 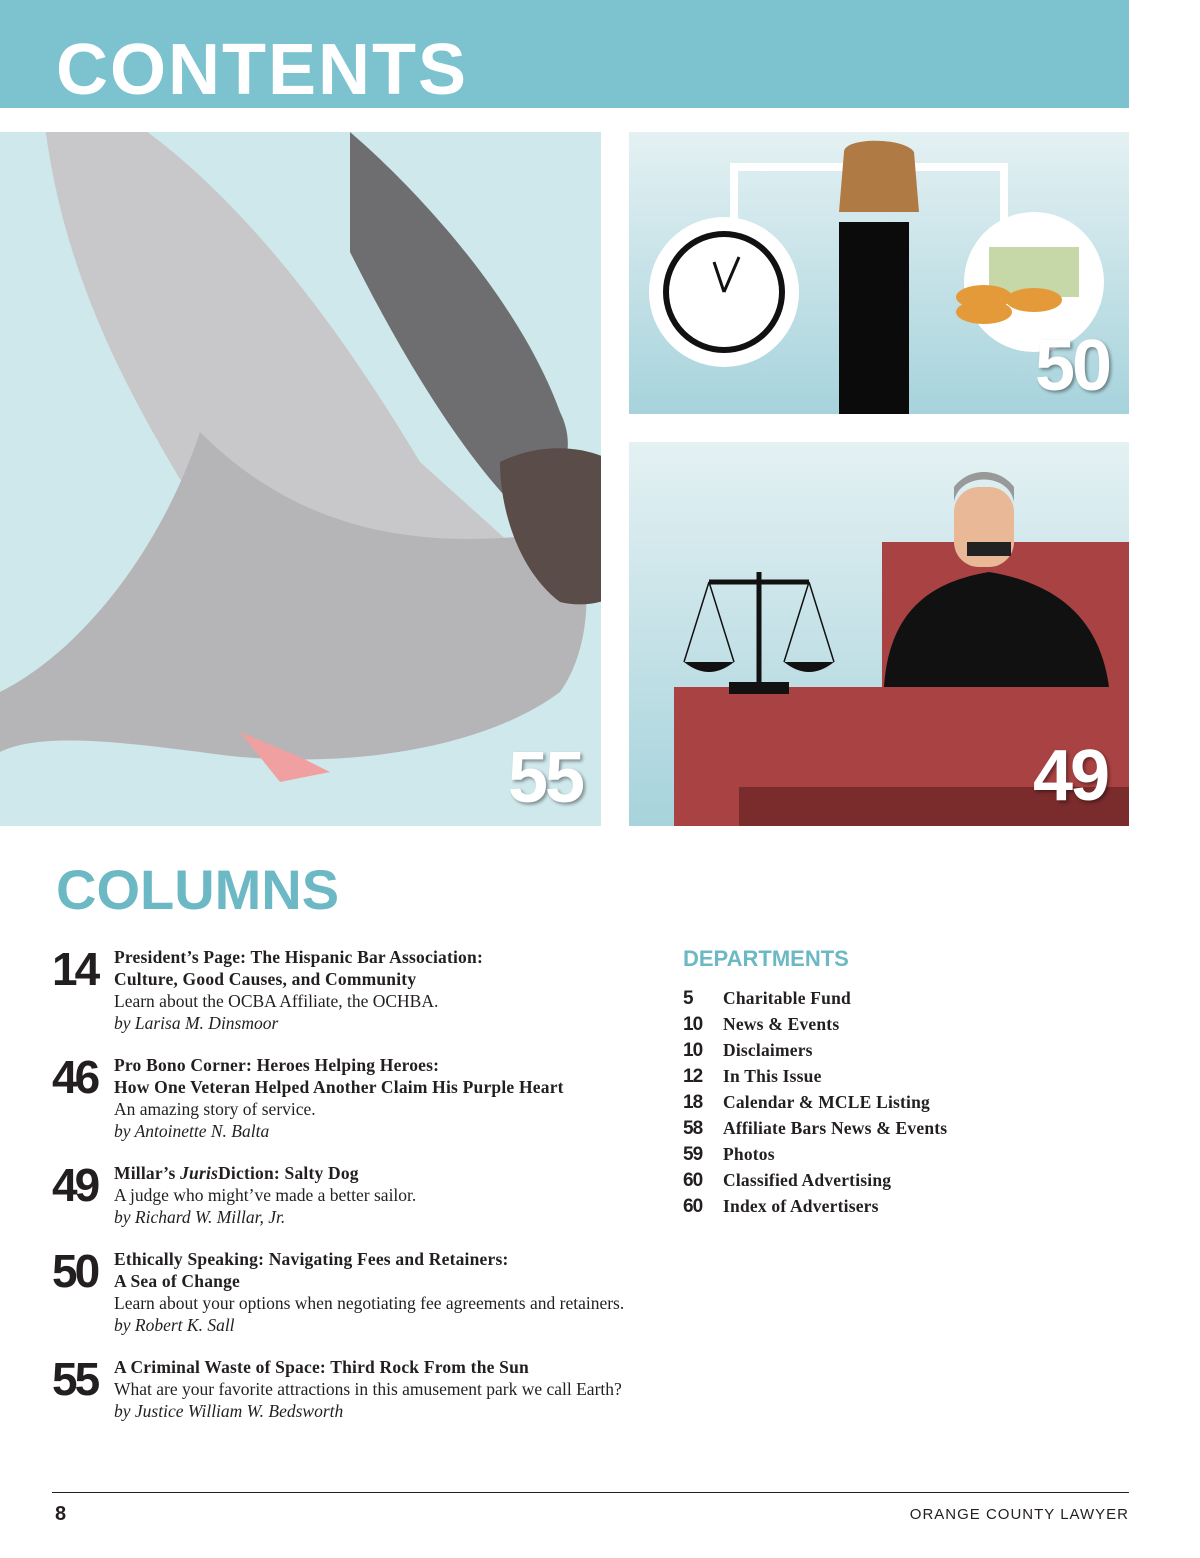 I want to click on column-description: An amazing story of service., so click(x=215, y=1109).